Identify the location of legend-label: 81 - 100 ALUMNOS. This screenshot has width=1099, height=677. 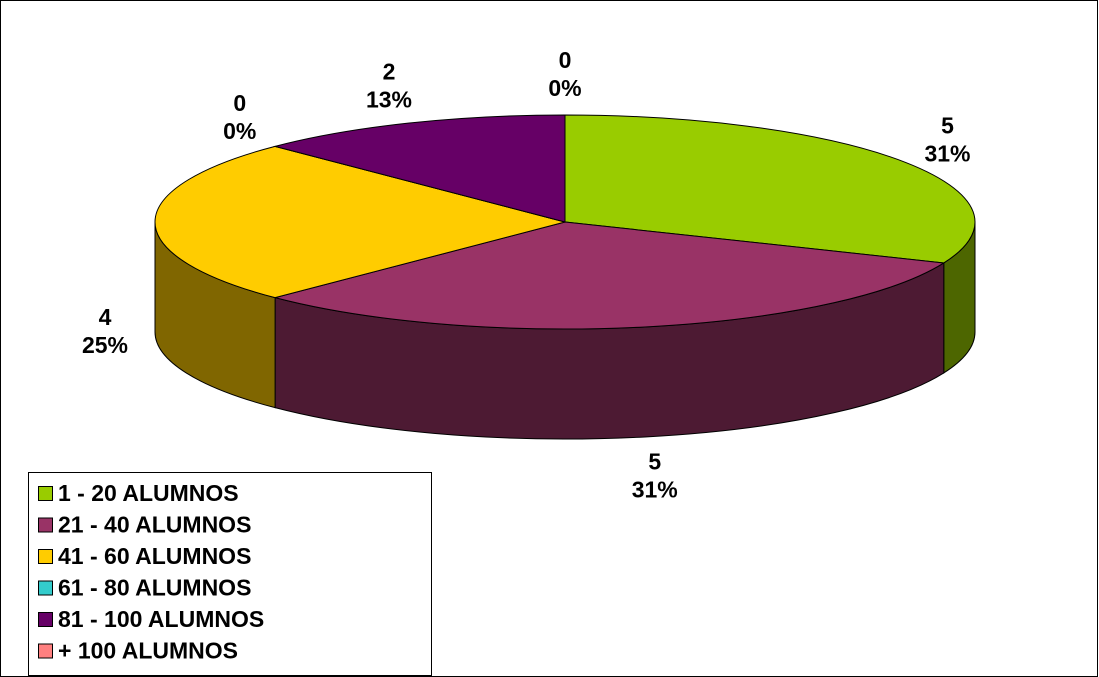
(161, 619).